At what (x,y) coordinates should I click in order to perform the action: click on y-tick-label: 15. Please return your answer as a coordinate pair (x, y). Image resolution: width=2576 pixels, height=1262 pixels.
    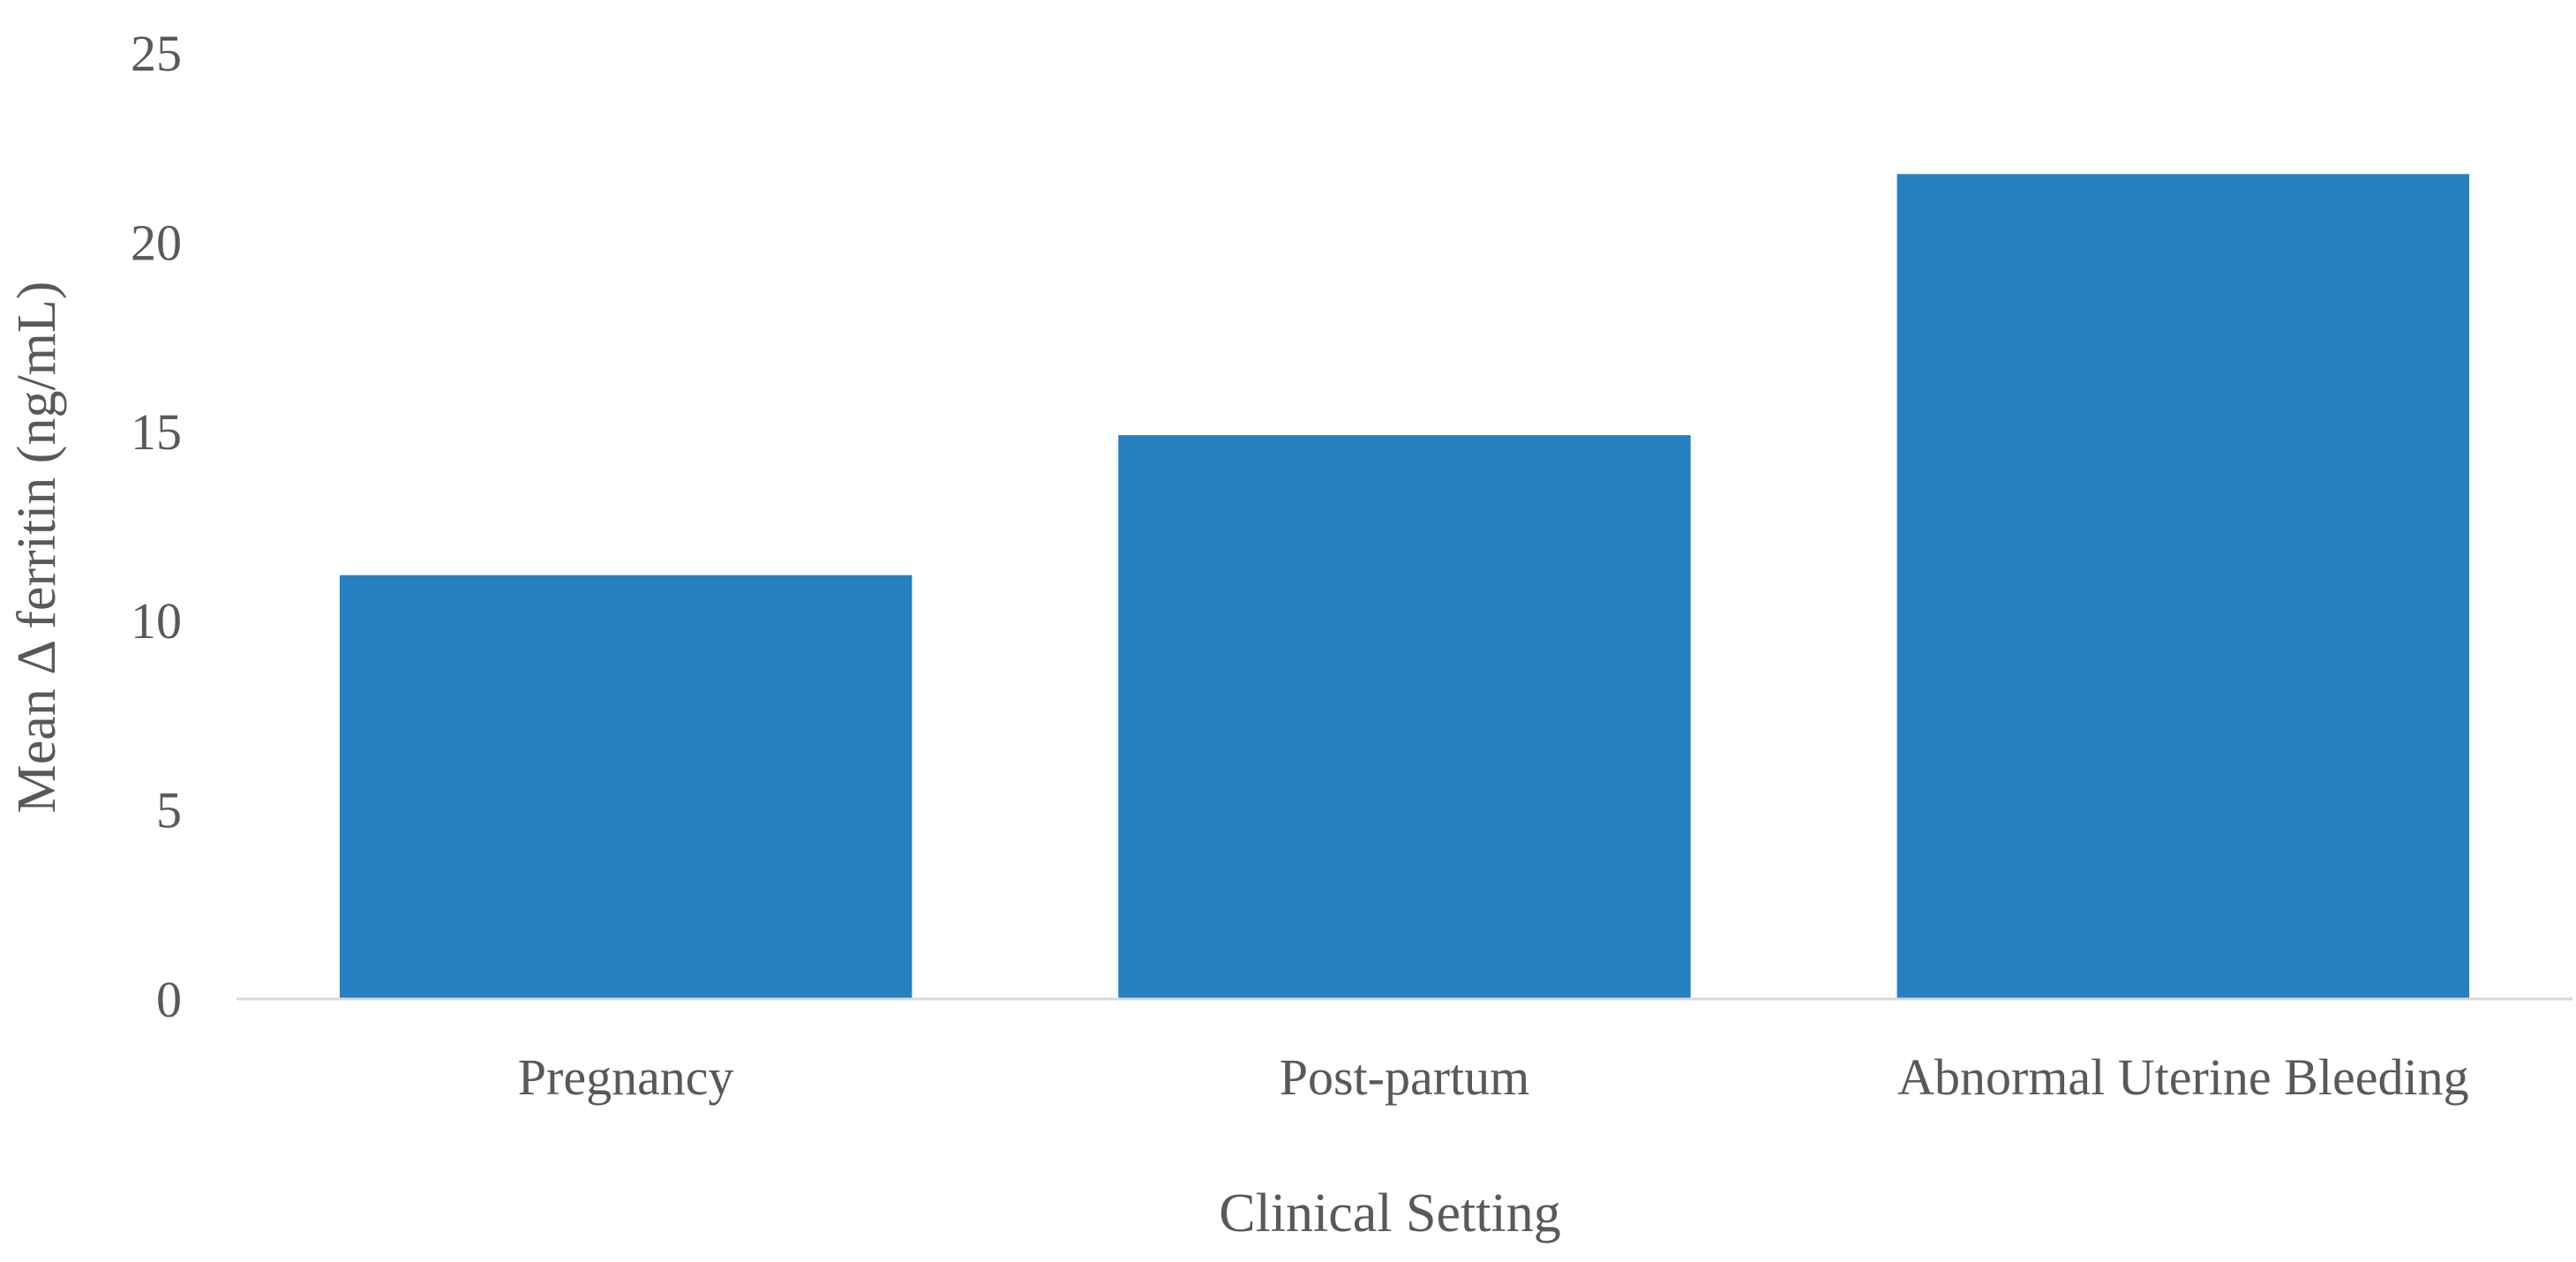
    Looking at the image, I should click on (156, 432).